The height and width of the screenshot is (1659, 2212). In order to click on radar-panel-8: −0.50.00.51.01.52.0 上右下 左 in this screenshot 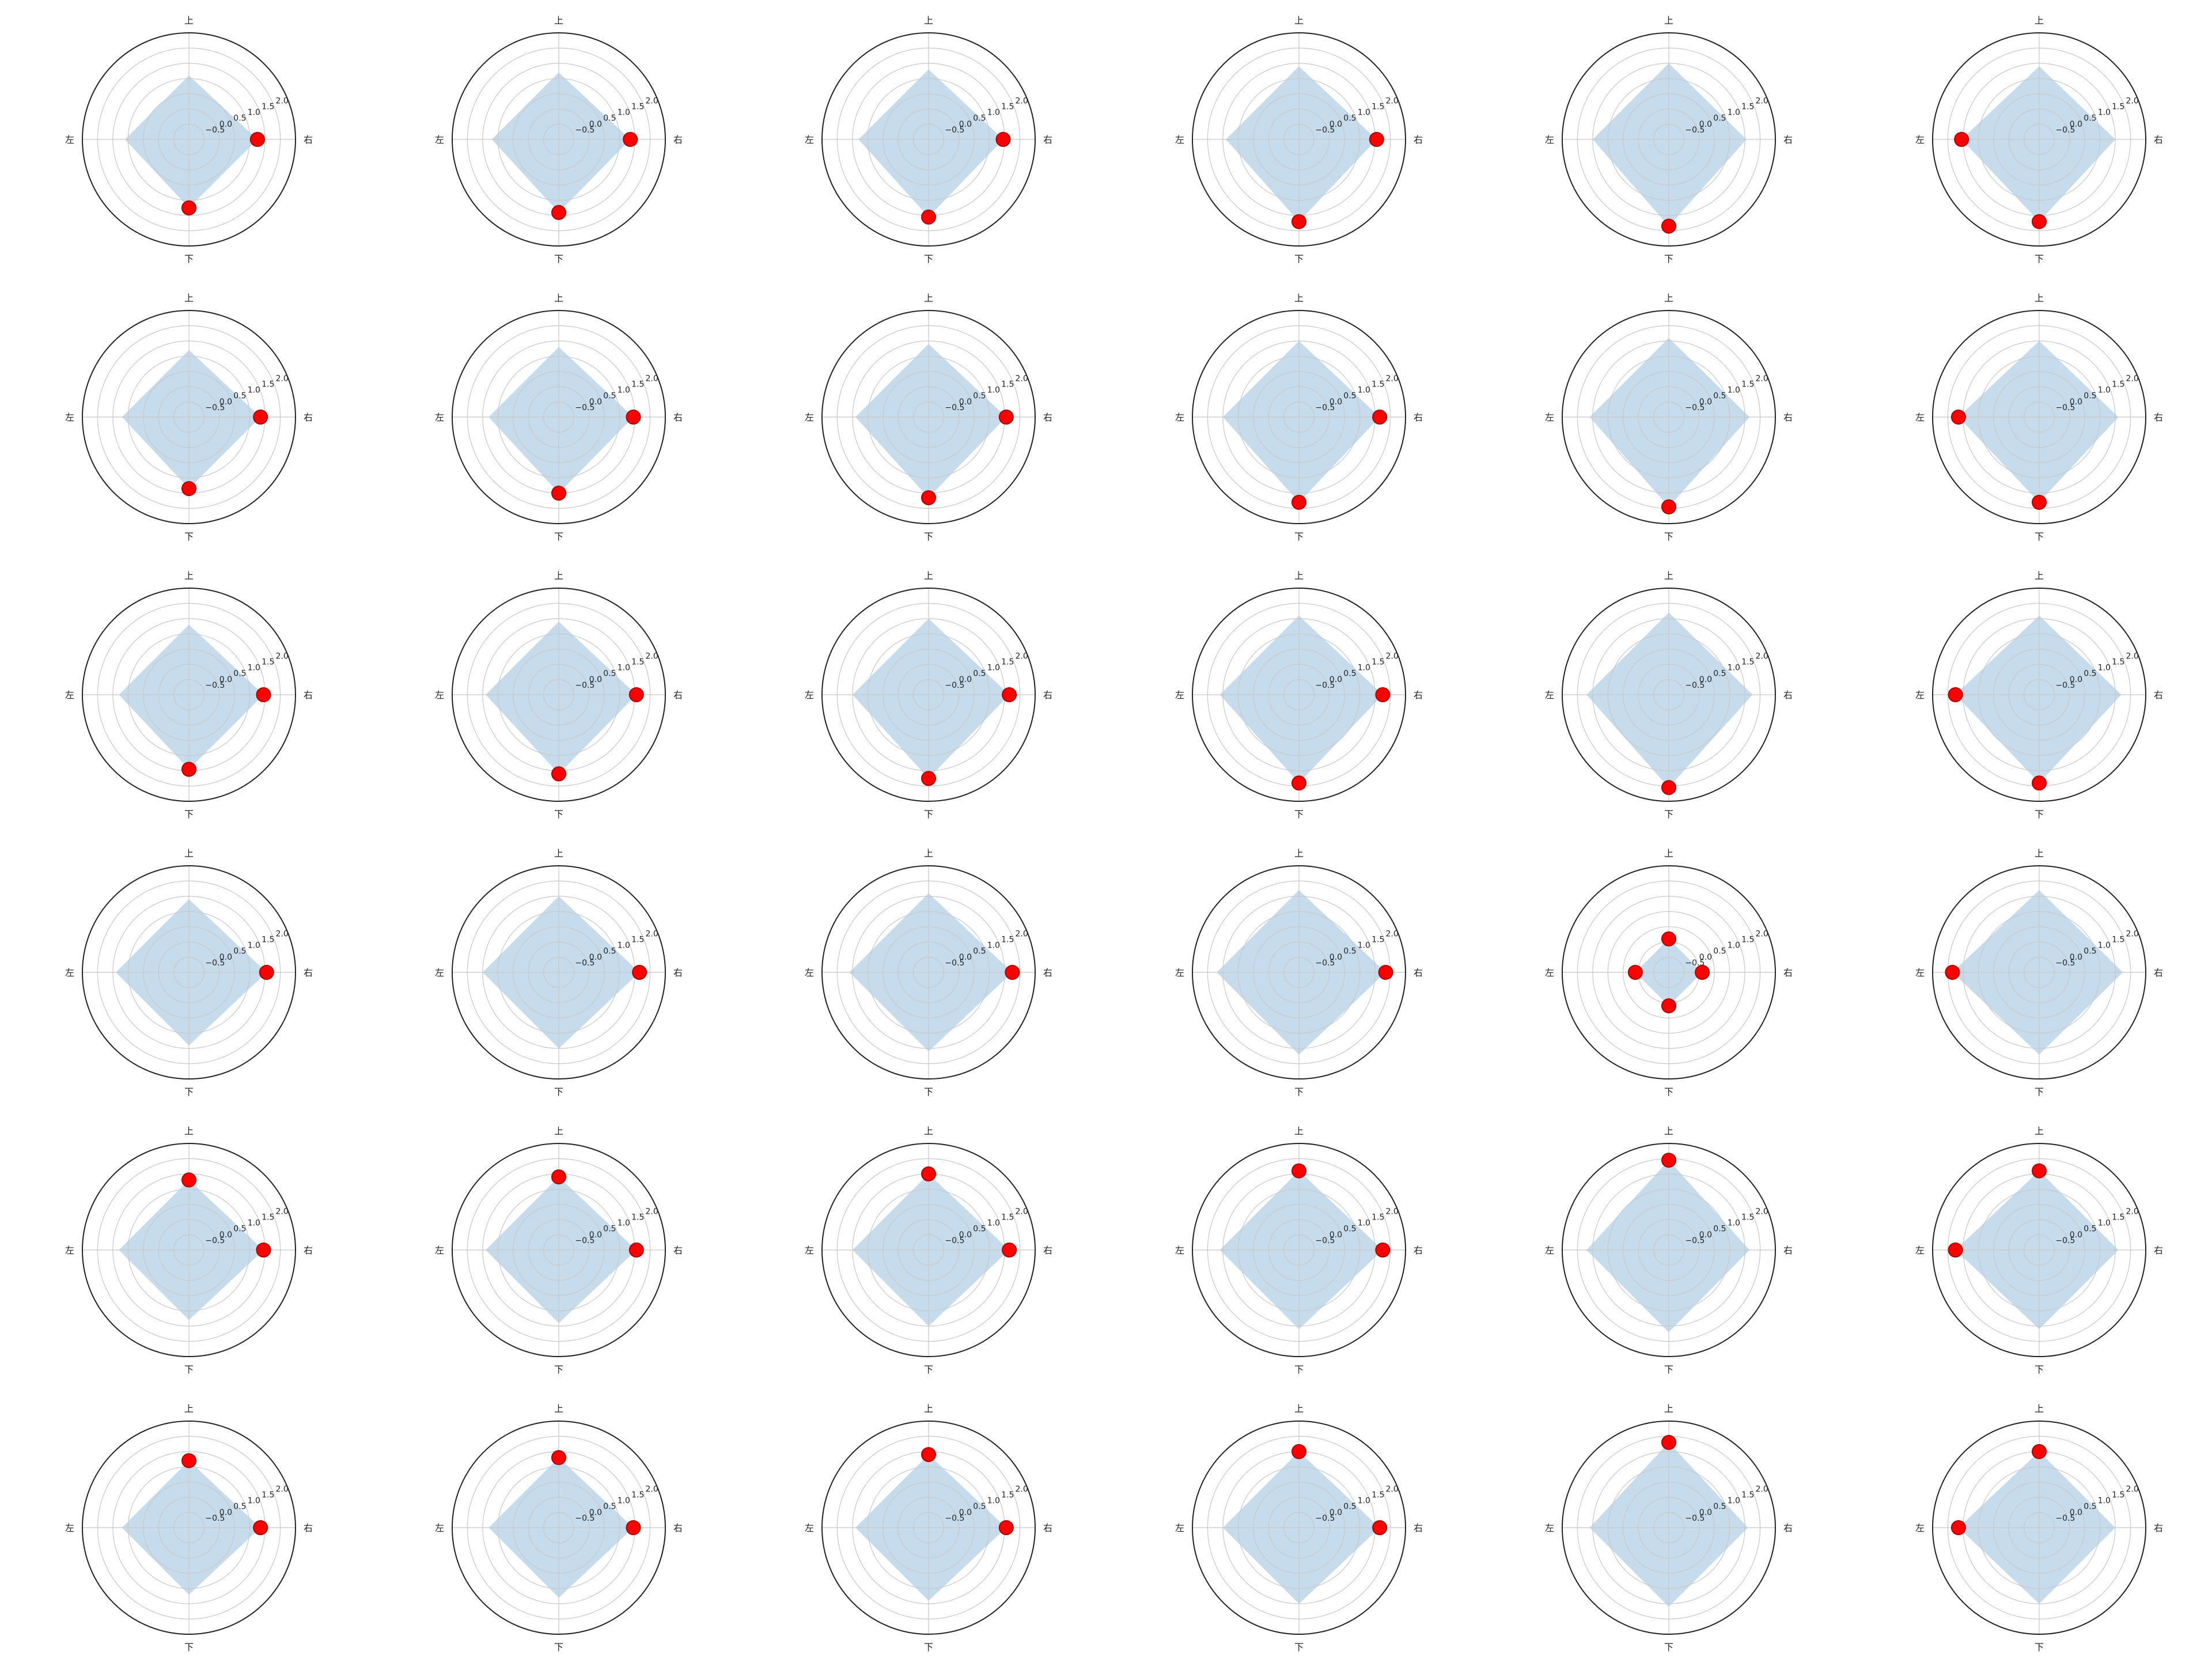, I will do `click(559, 417)`.